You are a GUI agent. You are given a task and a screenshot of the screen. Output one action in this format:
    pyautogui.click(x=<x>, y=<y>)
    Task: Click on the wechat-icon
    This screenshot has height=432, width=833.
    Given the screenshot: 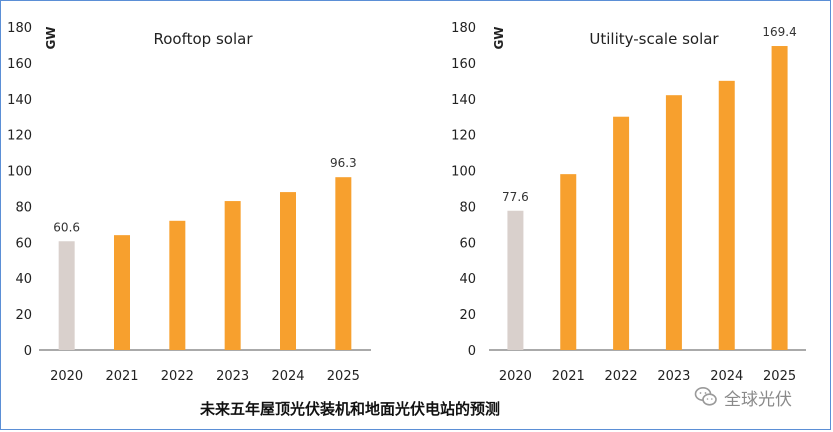 What is the action you would take?
    pyautogui.click(x=705, y=396)
    